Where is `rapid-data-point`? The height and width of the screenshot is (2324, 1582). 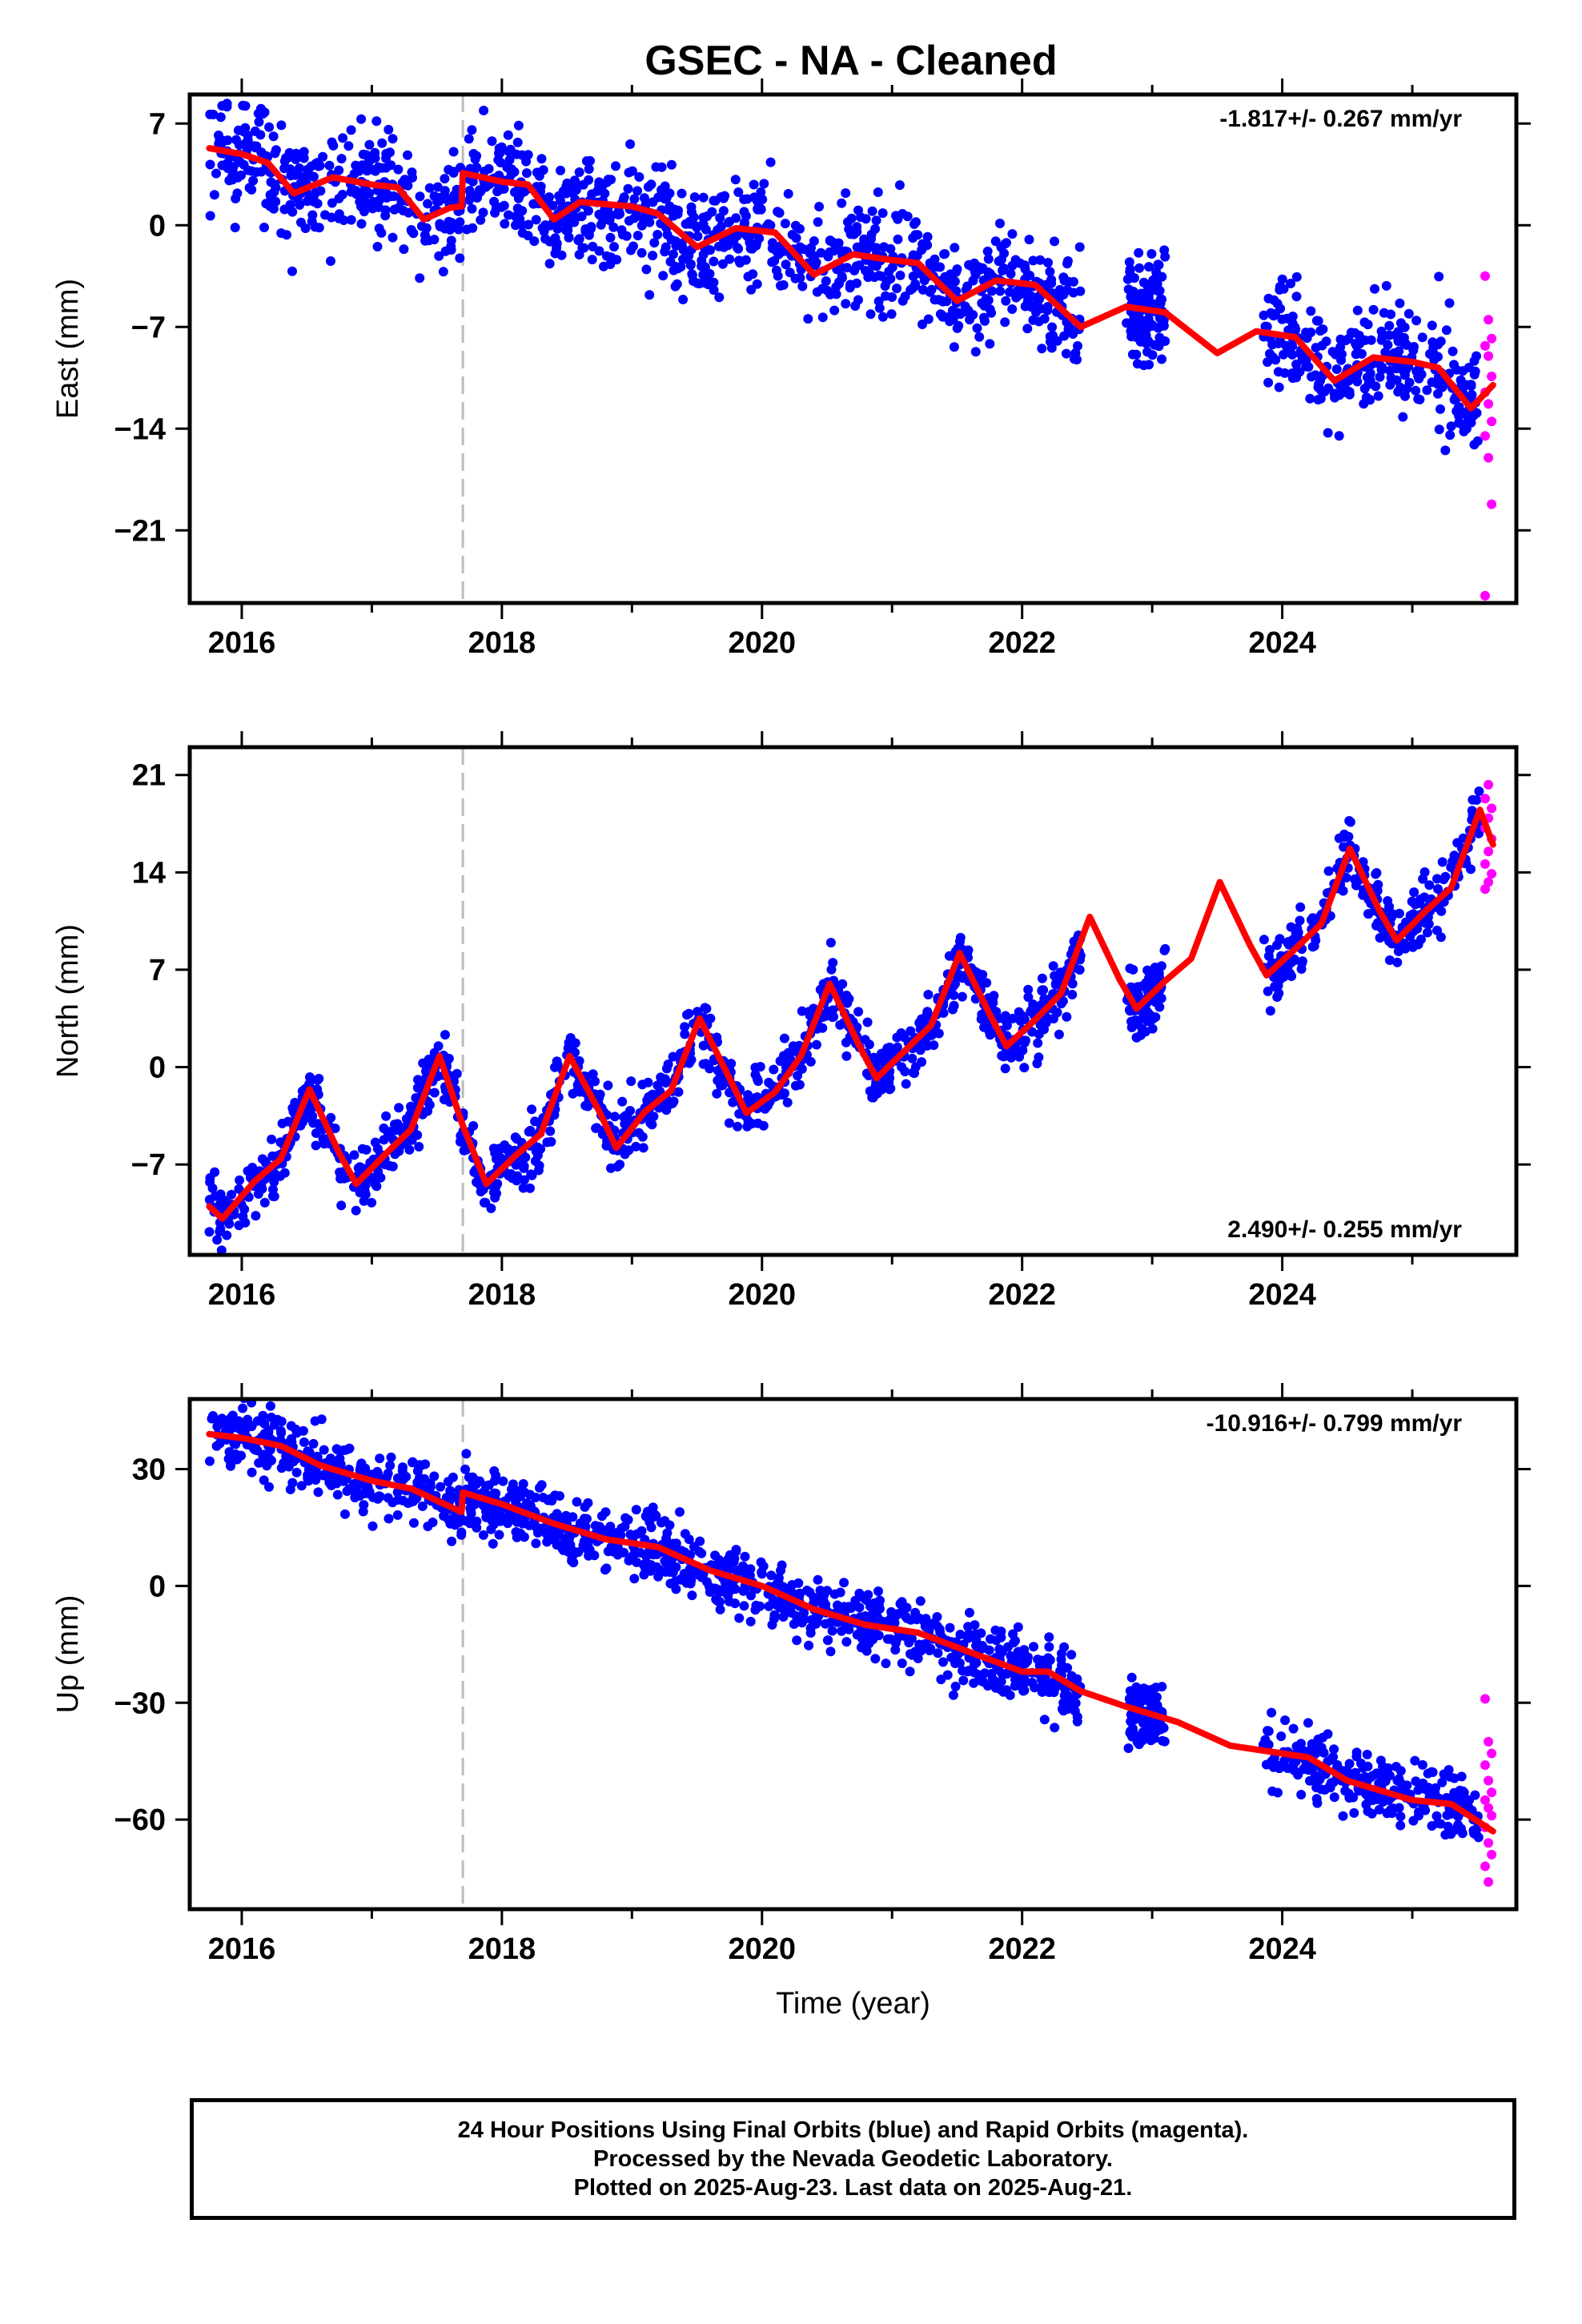 rapid-data-point is located at coordinates (1489, 356).